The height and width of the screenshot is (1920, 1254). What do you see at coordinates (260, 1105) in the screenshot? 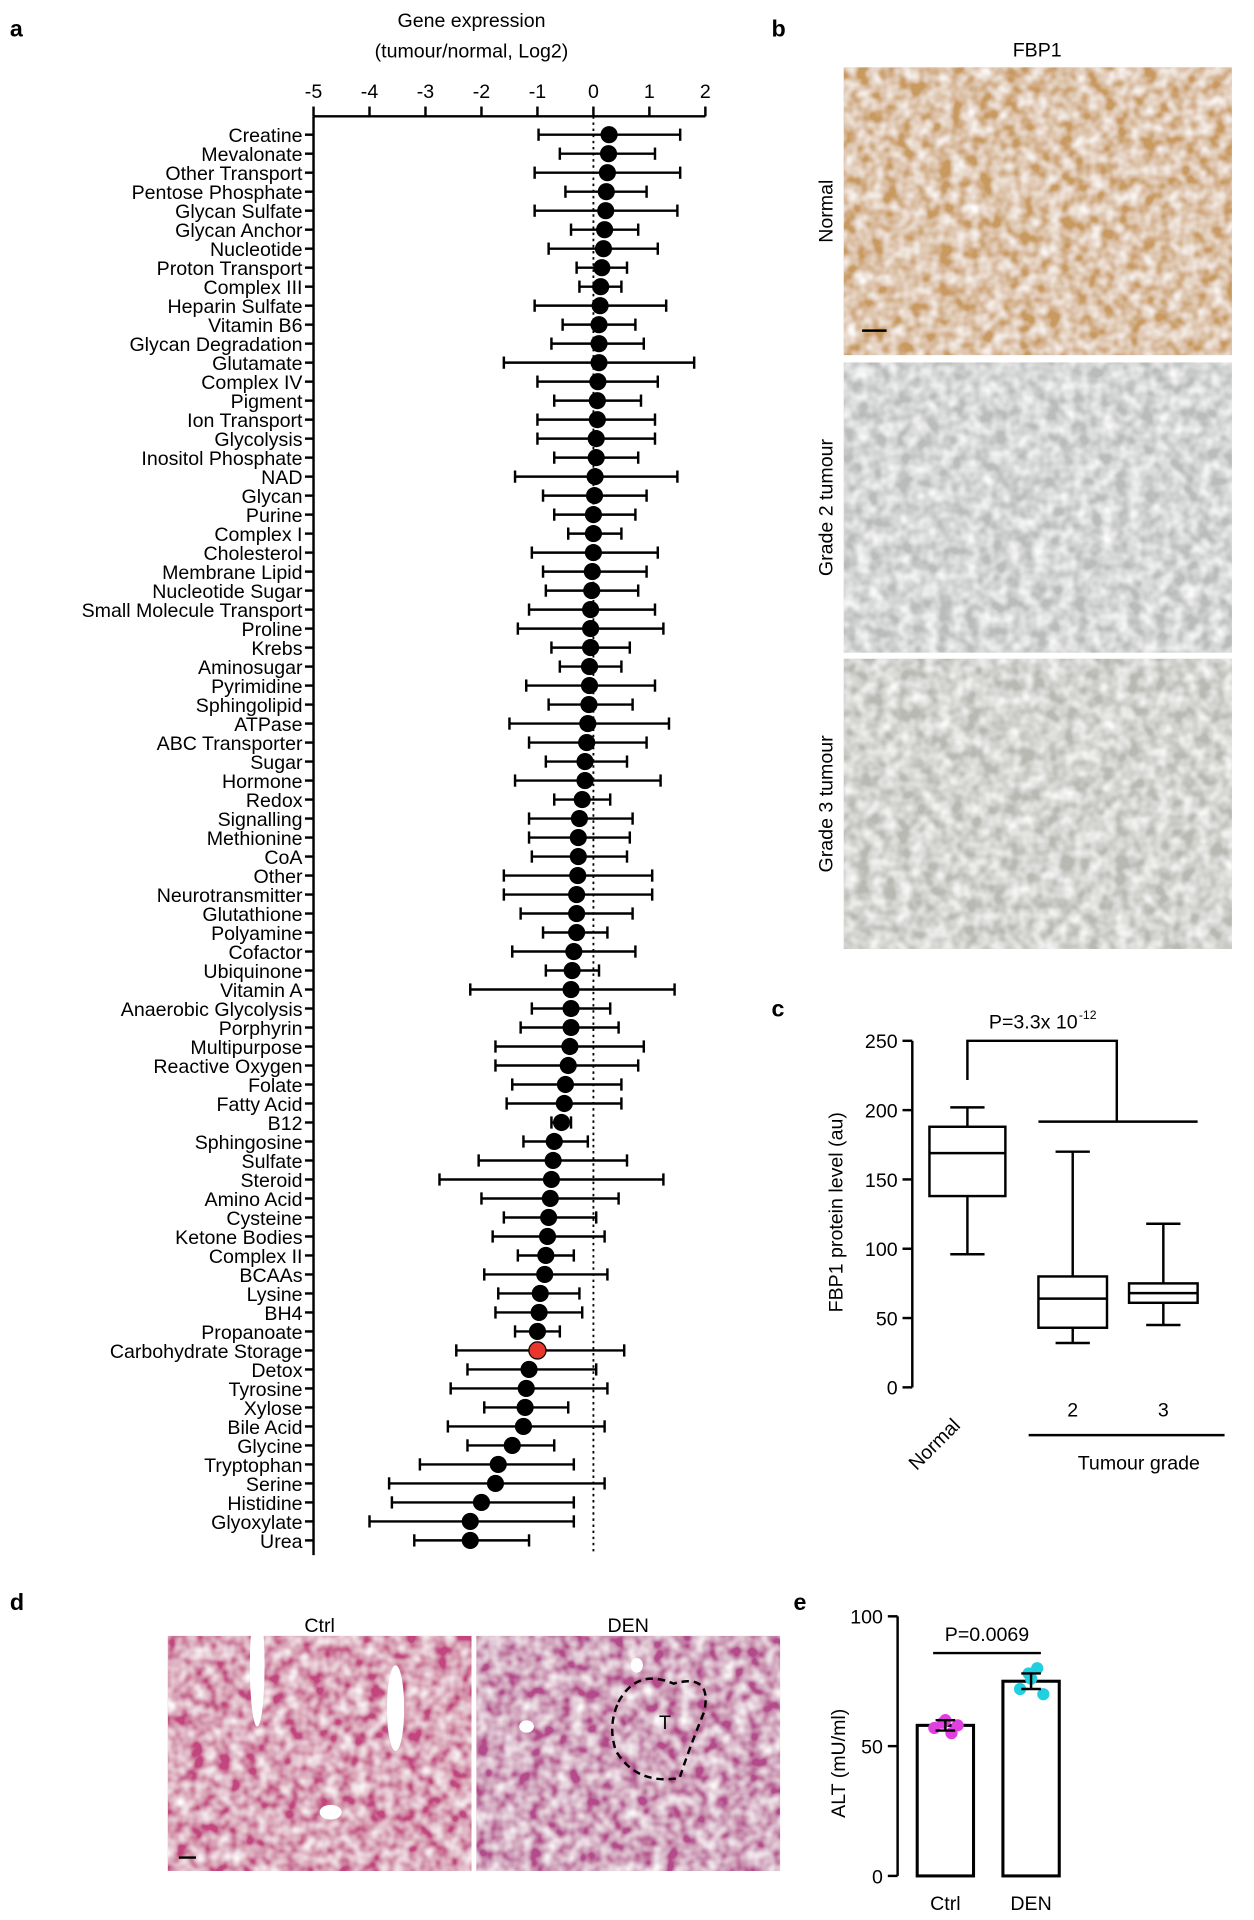
I see `category-label: Fatty Acid` at bounding box center [260, 1105].